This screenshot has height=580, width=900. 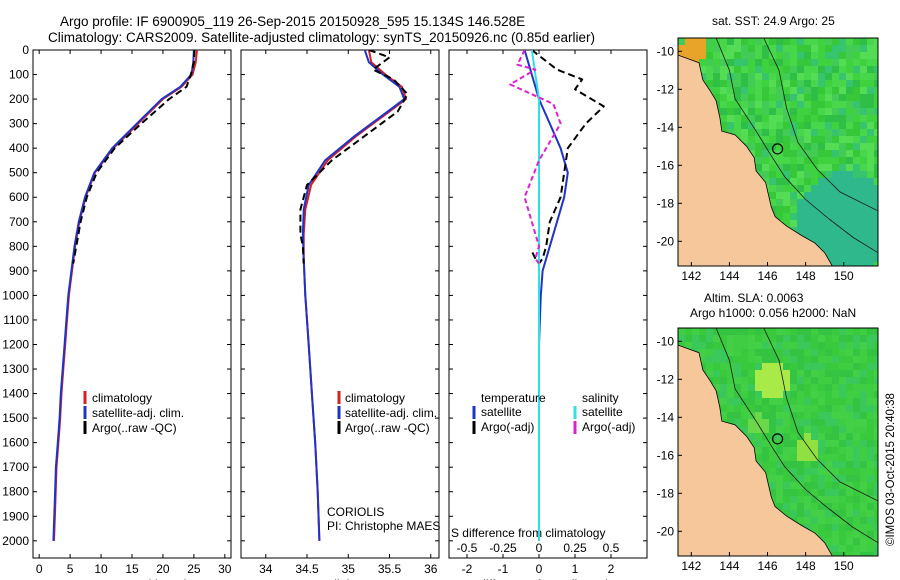 I want to click on legend-label-s-satellite: satellite, so click(x=602, y=412).